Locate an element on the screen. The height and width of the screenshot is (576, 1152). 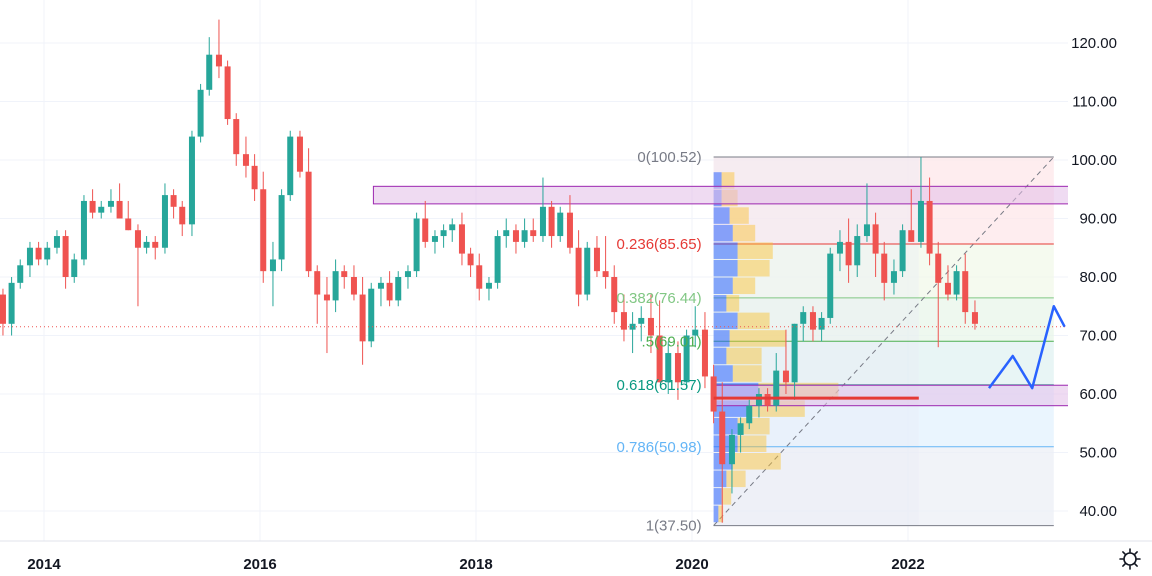
fib-level-label: 0.618(61.57) is located at coordinates (659, 385).